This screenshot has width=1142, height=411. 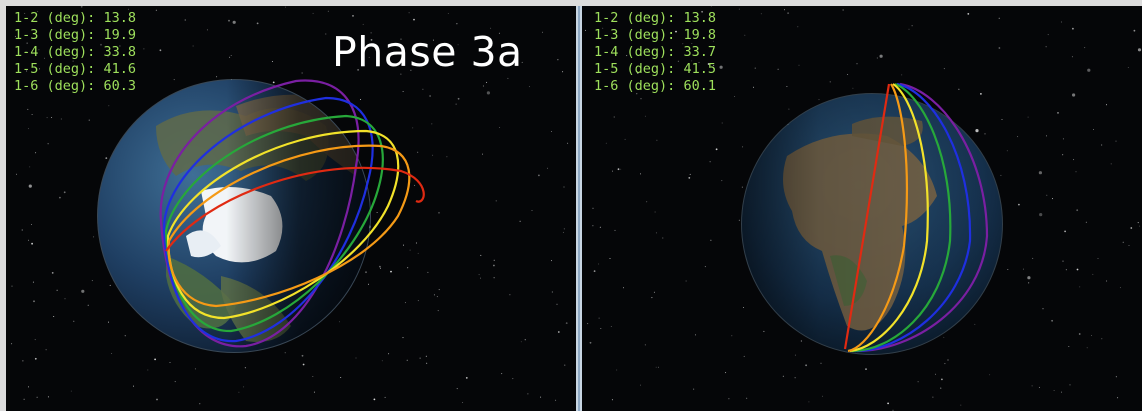 What do you see at coordinates (655, 86) in the screenshot?
I see `readout-line: 1-6 (deg): 60.1` at bounding box center [655, 86].